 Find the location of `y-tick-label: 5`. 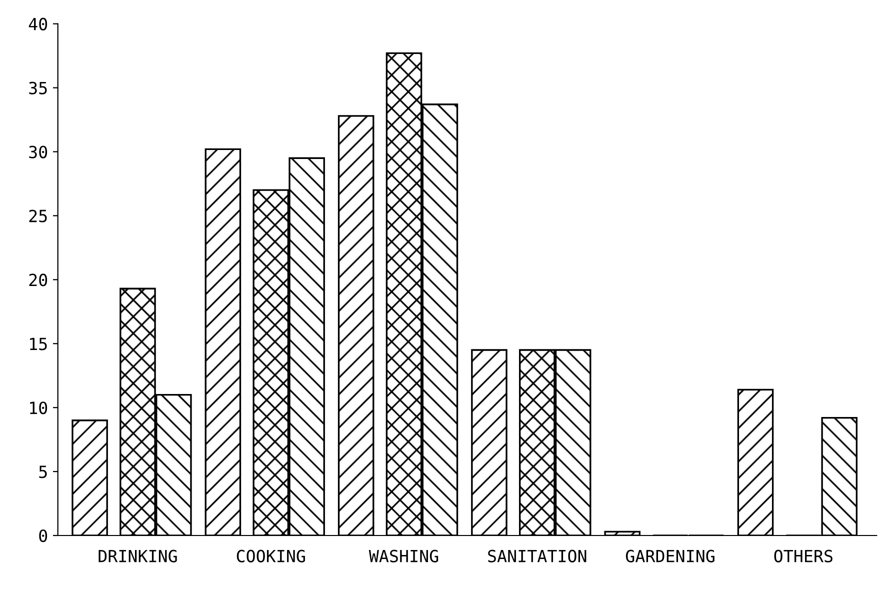

y-tick-label: 5 is located at coordinates (43, 472).